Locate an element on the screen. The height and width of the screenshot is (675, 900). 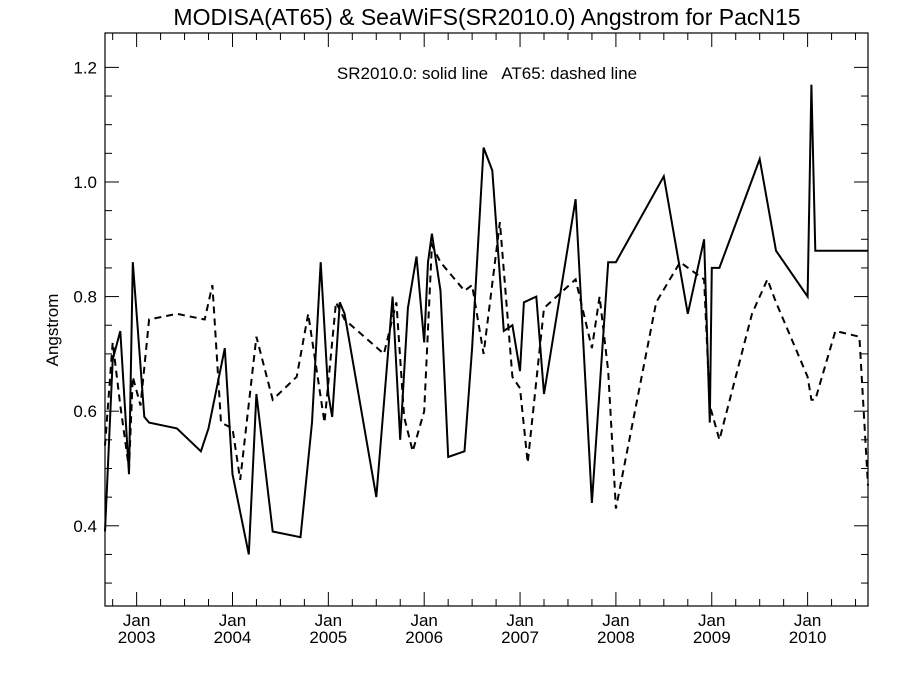
y-tick-label: 1.0 is located at coordinates (85, 182).